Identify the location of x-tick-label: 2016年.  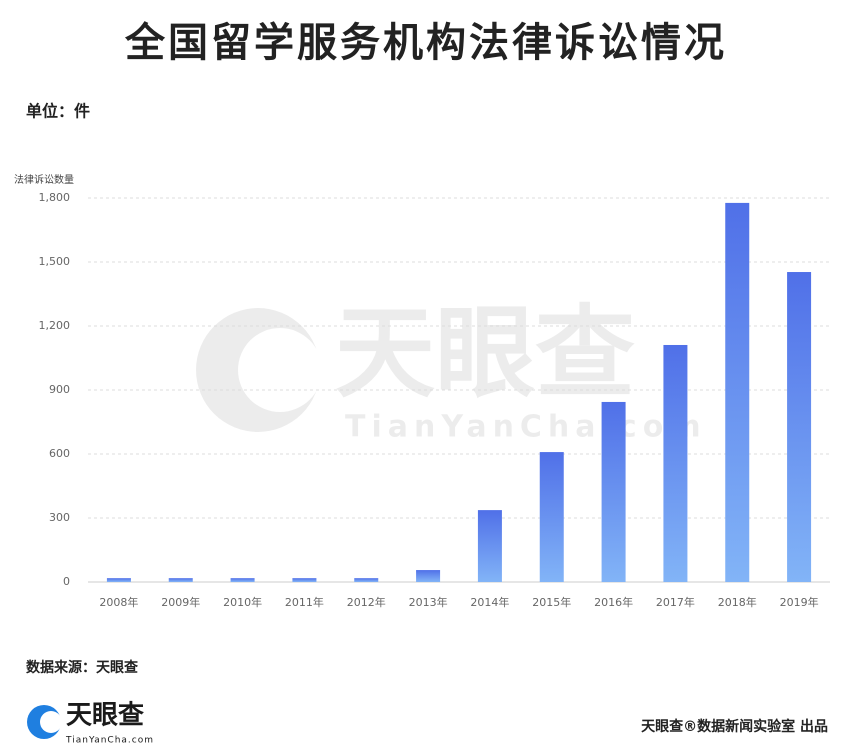
(613, 602).